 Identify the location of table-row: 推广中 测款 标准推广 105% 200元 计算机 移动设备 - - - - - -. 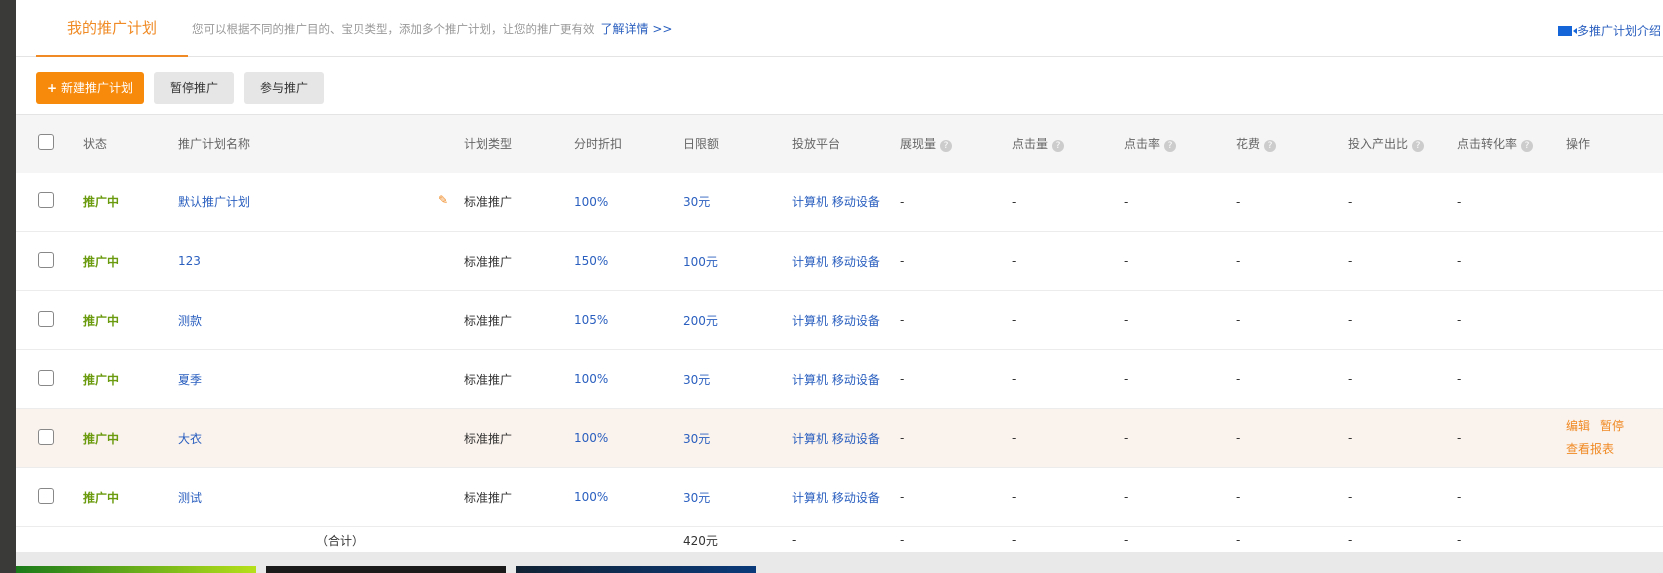
(839, 320).